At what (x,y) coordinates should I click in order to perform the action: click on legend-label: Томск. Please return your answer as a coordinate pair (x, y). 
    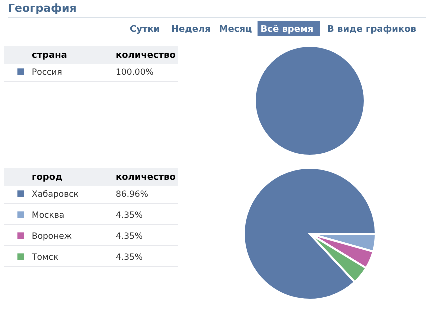
    Looking at the image, I should click on (45, 258).